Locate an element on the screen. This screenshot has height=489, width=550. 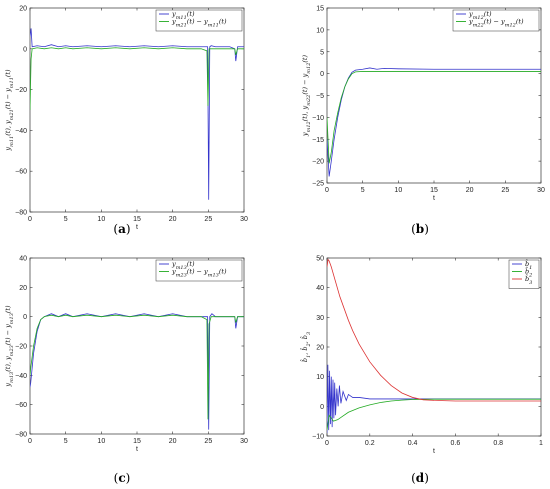
x-tick-label: 0.2 is located at coordinates (370, 443).